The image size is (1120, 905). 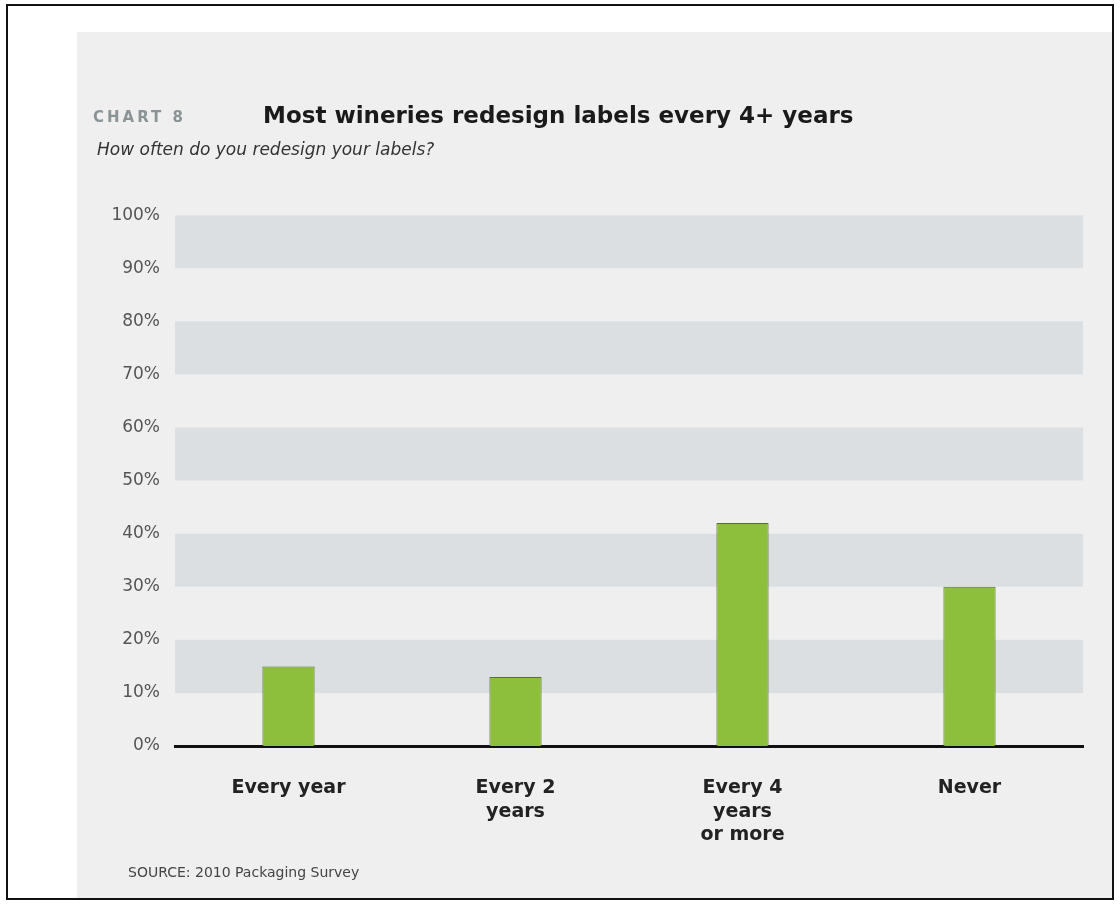 What do you see at coordinates (558, 115) in the screenshot?
I see `chart-title: Most wineries redesign labels every 4+ years` at bounding box center [558, 115].